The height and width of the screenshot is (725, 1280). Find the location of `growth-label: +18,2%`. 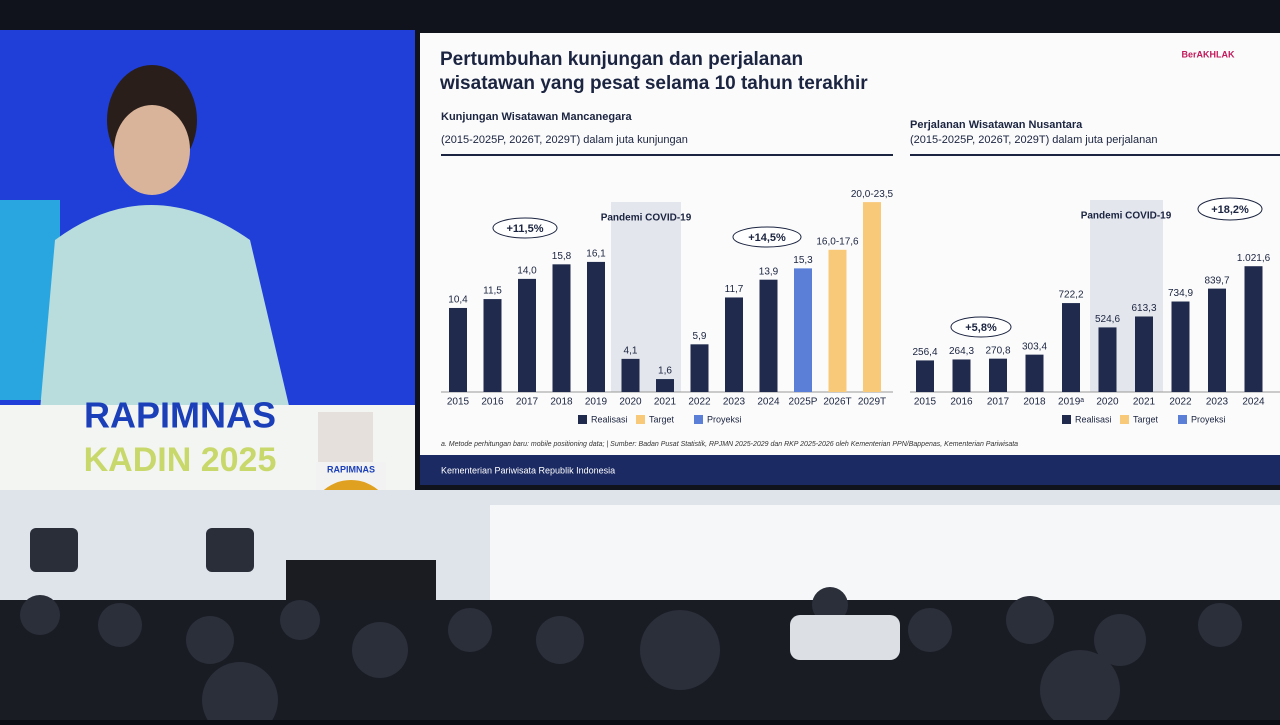

growth-label: +18,2% is located at coordinates (1230, 210).